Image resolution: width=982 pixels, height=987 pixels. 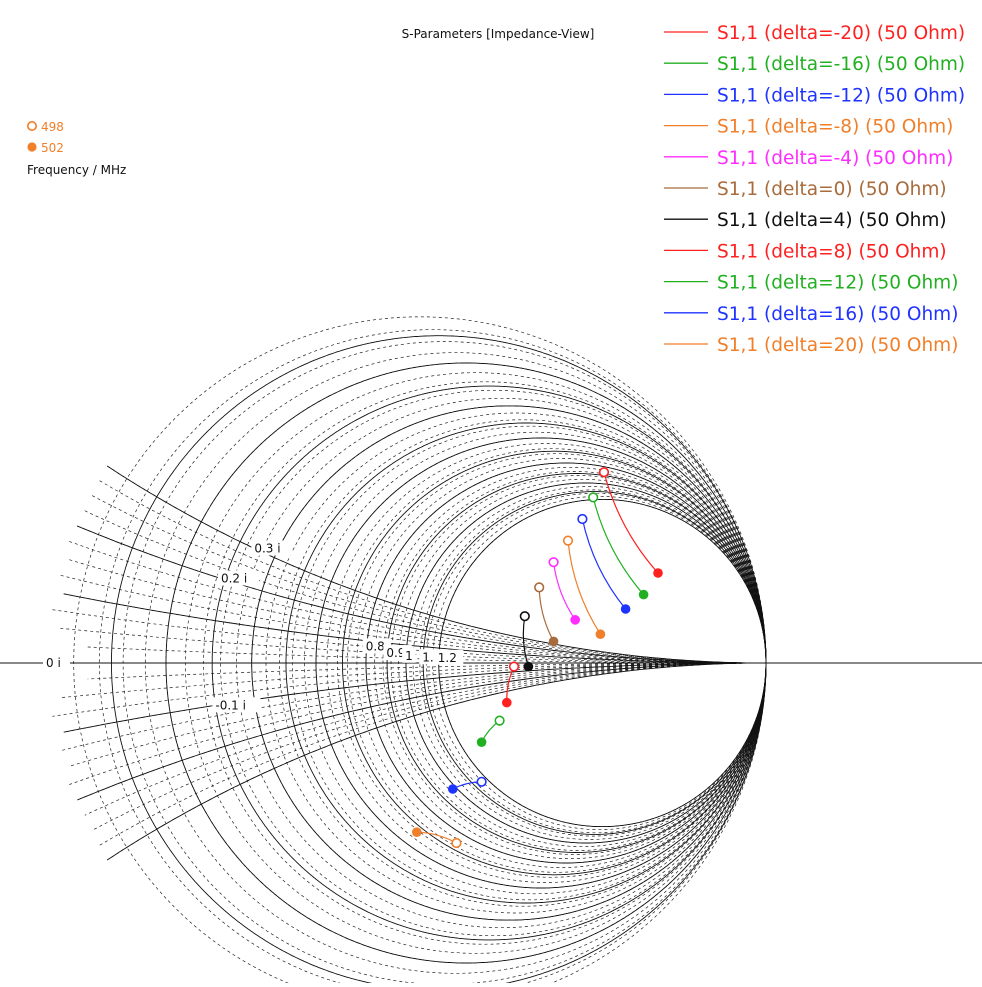 I want to click on frequency-legend: 498 502 Frequency / MHz, so click(x=76, y=148).